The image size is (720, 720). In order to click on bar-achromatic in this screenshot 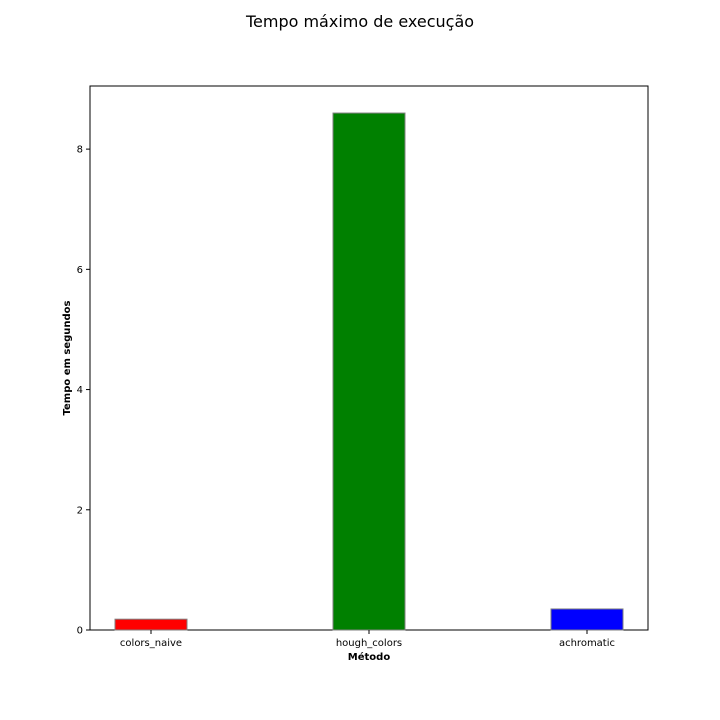, I will do `click(587, 619)`.